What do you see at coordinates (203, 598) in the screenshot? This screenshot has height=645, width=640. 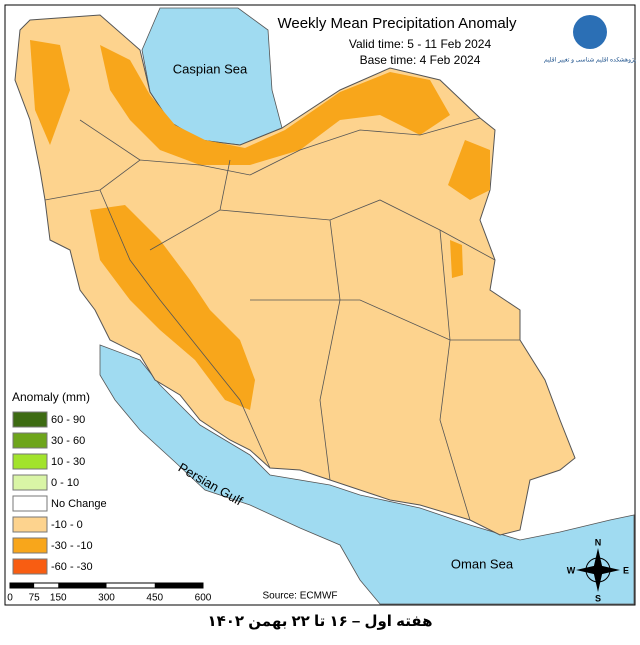 I see `scale-label: 600` at bounding box center [203, 598].